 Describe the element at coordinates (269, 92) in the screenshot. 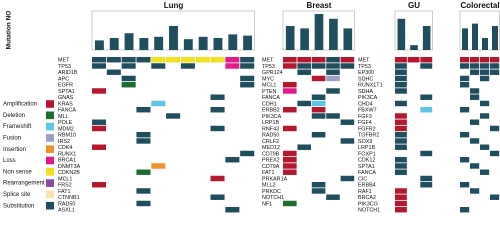

I see `gene-label: PTEN` at that location.